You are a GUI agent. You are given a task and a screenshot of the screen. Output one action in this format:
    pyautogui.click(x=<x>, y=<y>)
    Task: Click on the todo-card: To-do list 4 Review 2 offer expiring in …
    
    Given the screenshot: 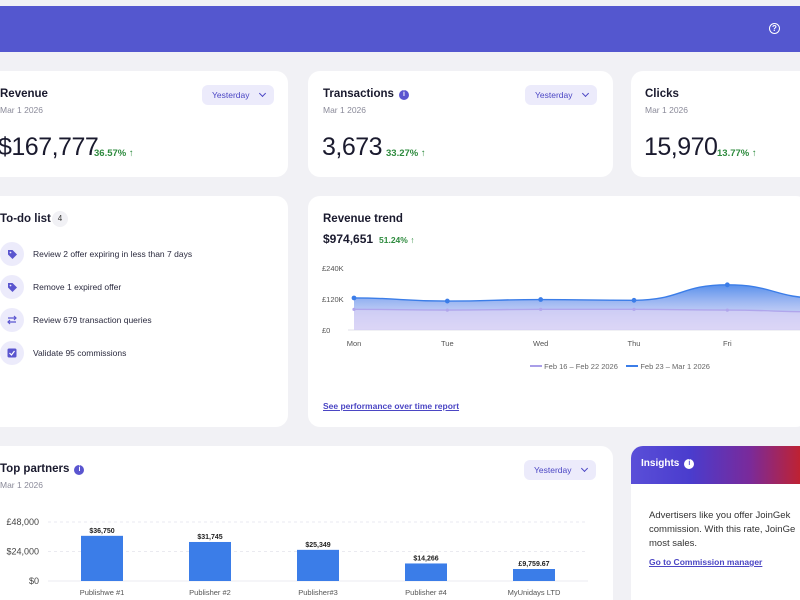 What is the action you would take?
    pyautogui.click(x=144, y=311)
    